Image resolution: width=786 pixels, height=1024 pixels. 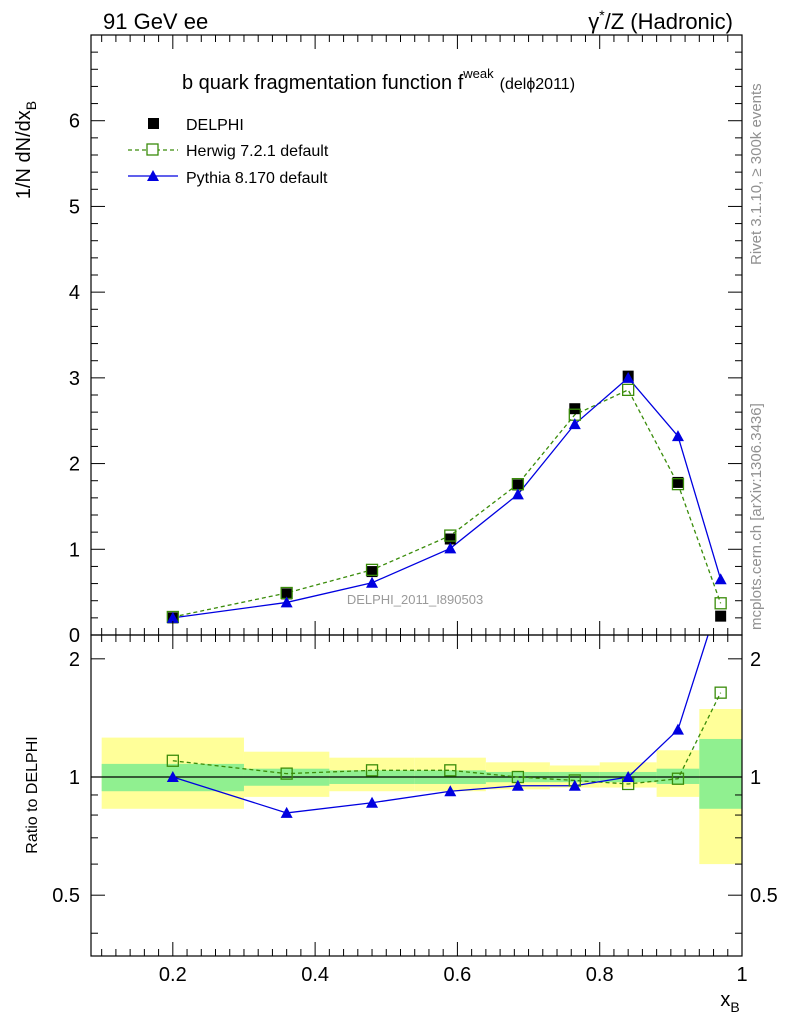 I want to click on legend-marker-delphi, so click(x=153, y=123).